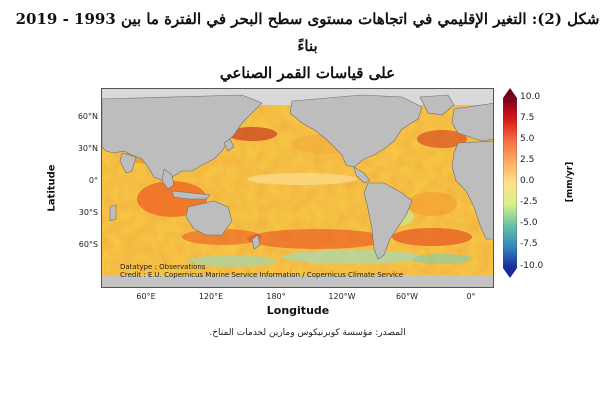  I want to click on cb-tick-0: 0.0, so click(527, 181).